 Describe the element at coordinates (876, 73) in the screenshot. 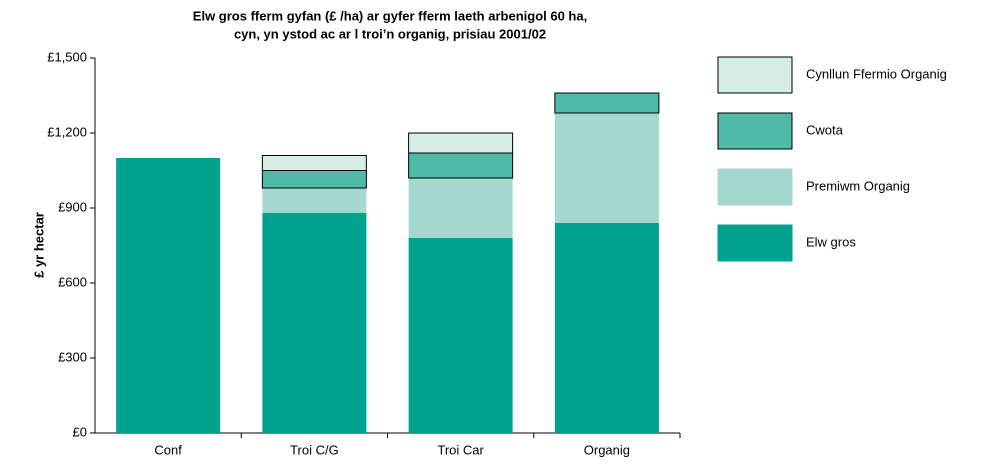

I see `legend-label: Cynllun Ffermio Organig` at that location.